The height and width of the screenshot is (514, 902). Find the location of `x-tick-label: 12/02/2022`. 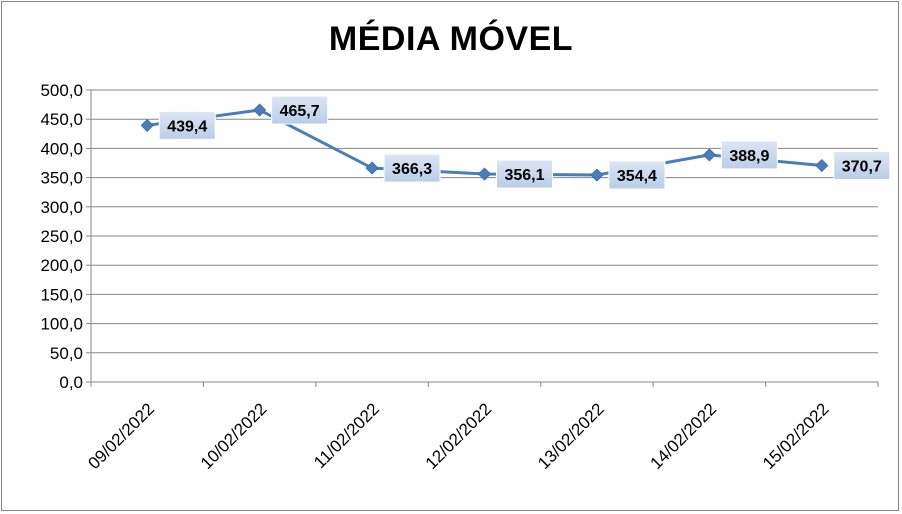

x-tick-label: 12/02/2022 is located at coordinates (459, 436).